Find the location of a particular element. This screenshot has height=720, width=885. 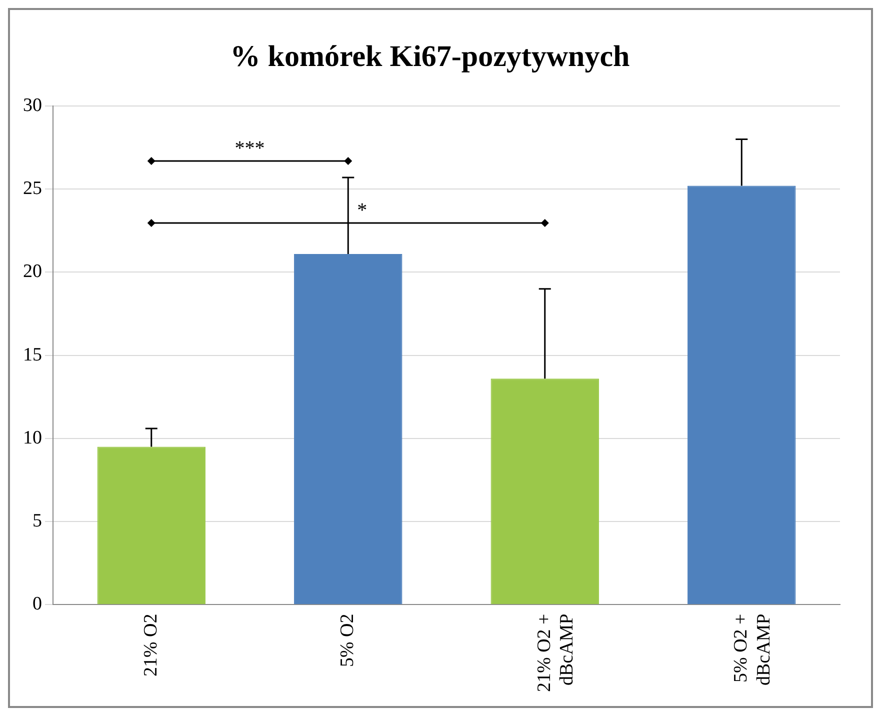

x-tick-label: 5% O2 is located at coordinates (347, 641).